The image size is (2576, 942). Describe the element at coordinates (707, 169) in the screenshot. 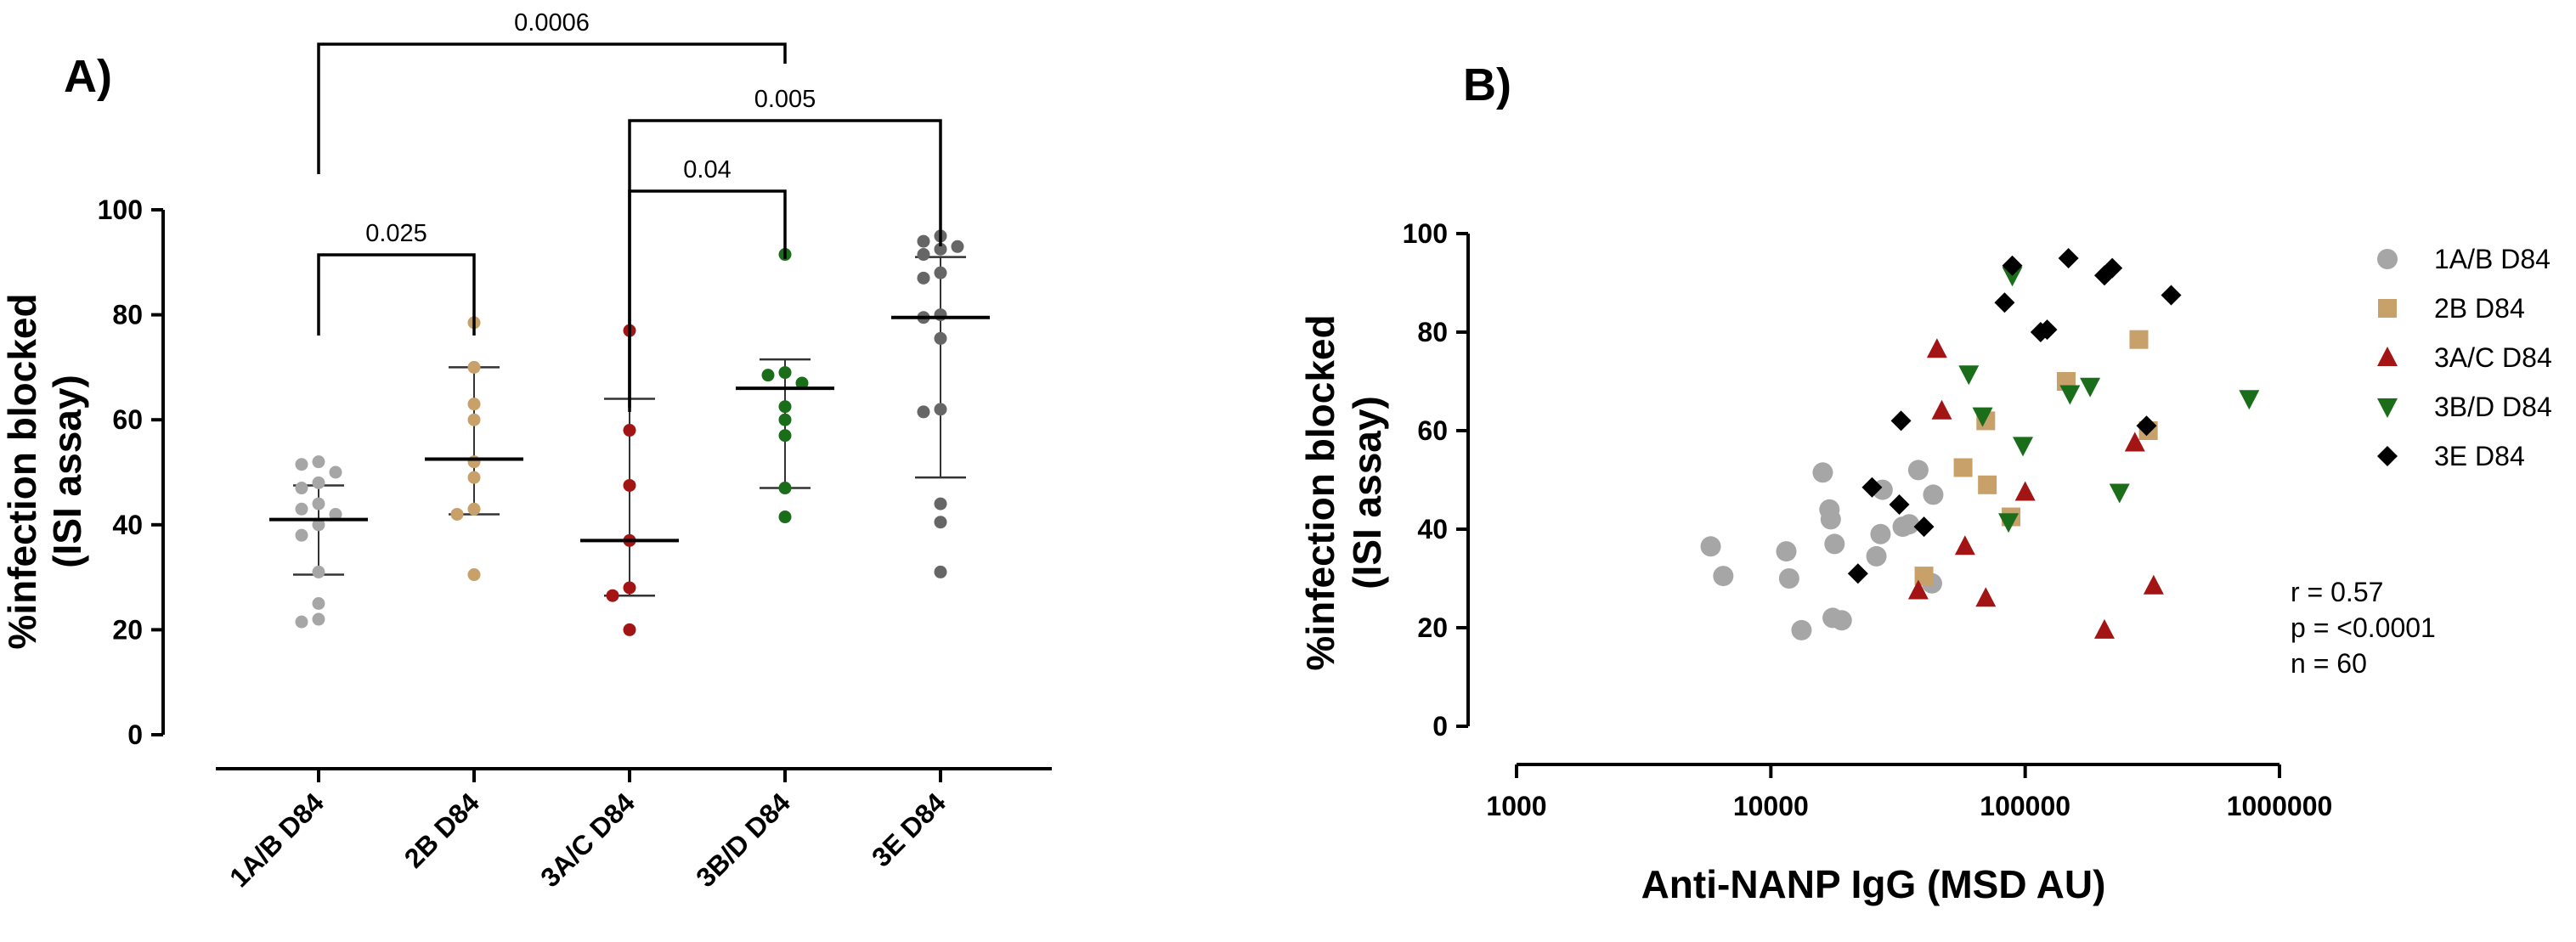

I see `bracket-label-1: 0.04` at that location.